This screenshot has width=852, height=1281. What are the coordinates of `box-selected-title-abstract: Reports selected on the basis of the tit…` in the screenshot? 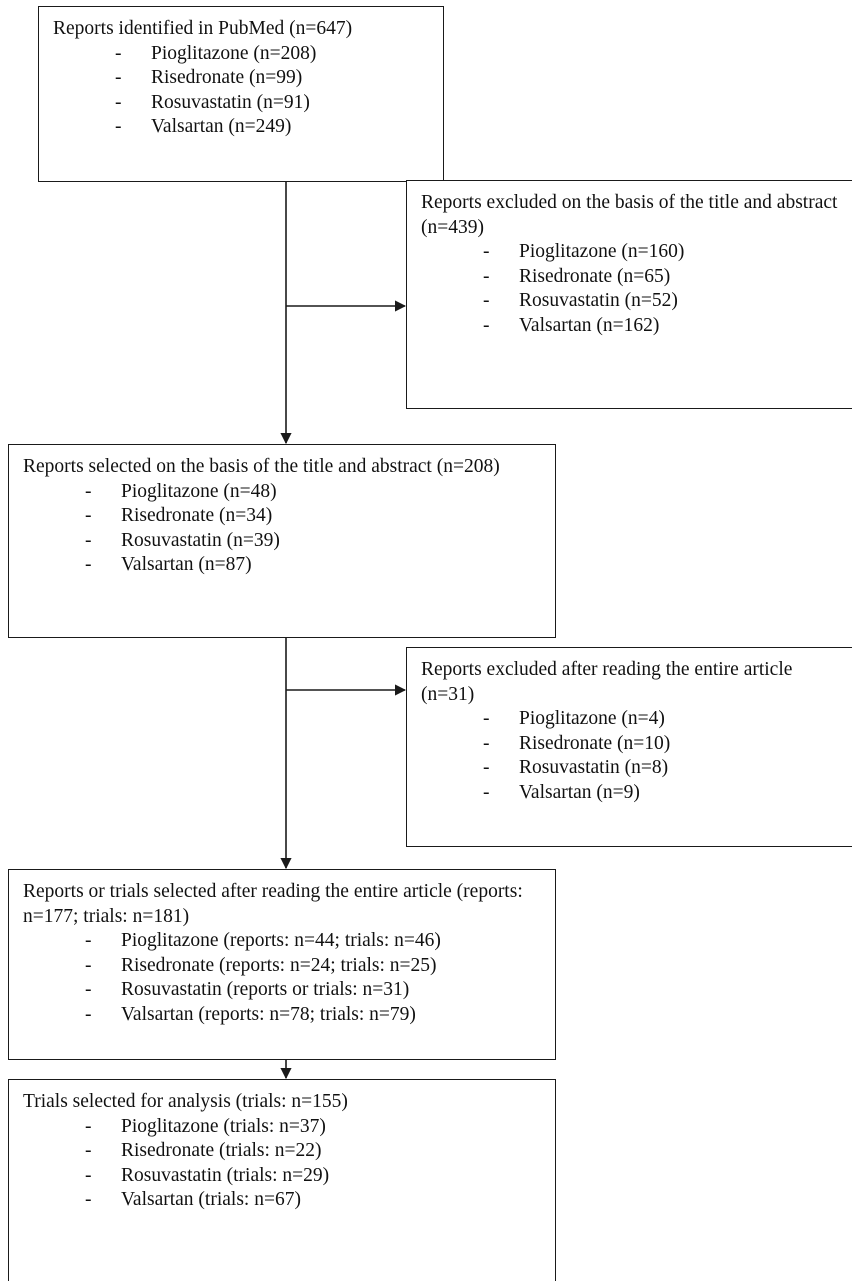 It's located at (282, 541).